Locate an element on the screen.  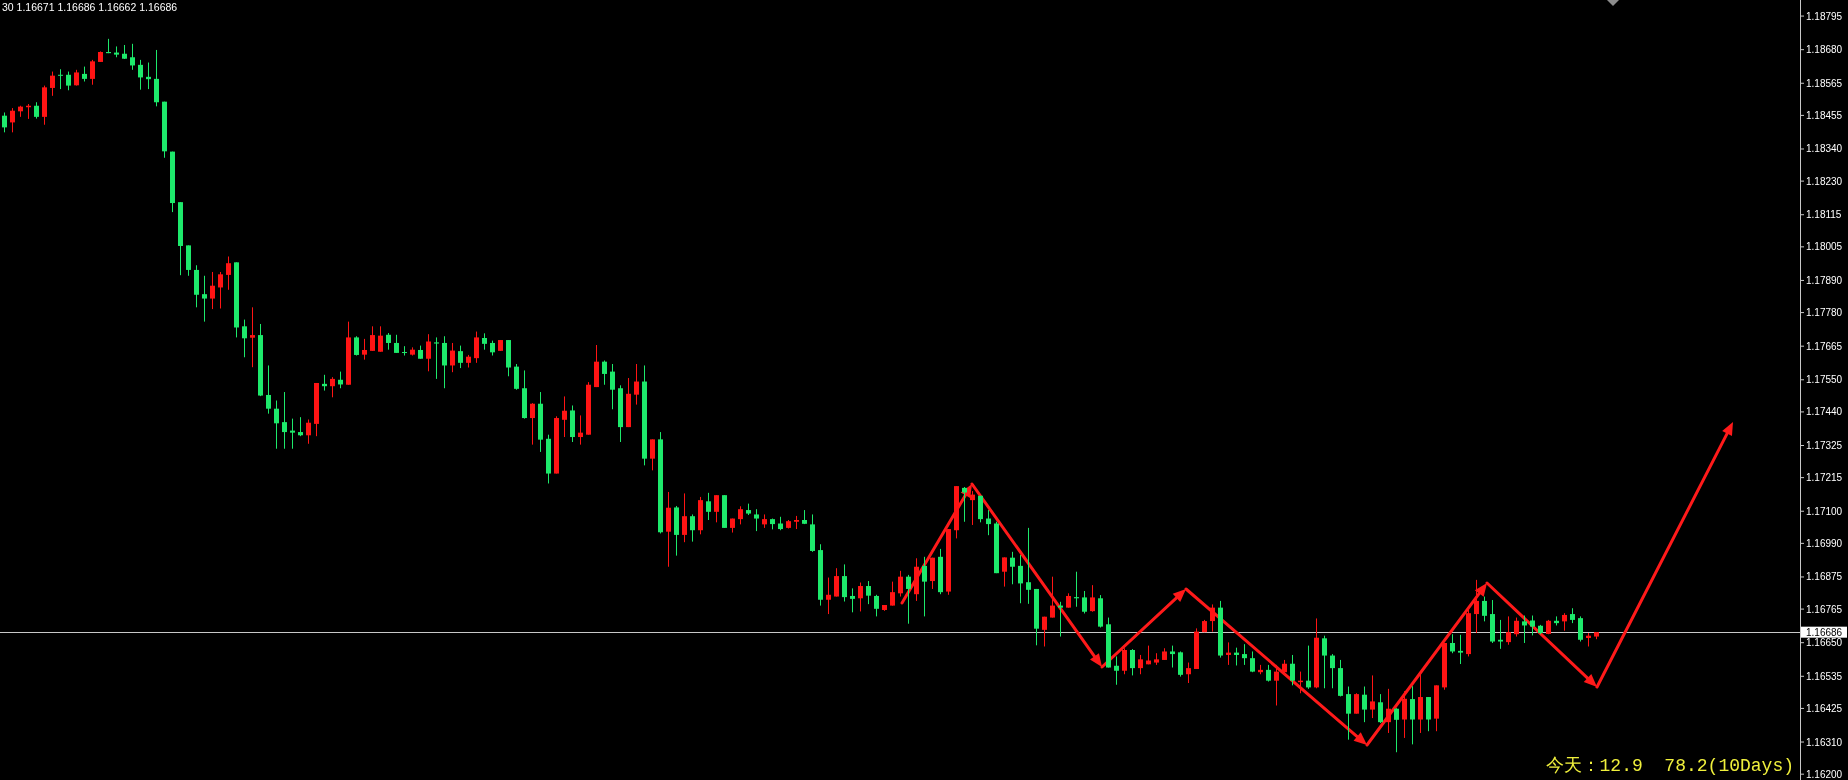
ref-line-label: 1.16686 is located at coordinates (1824, 632).